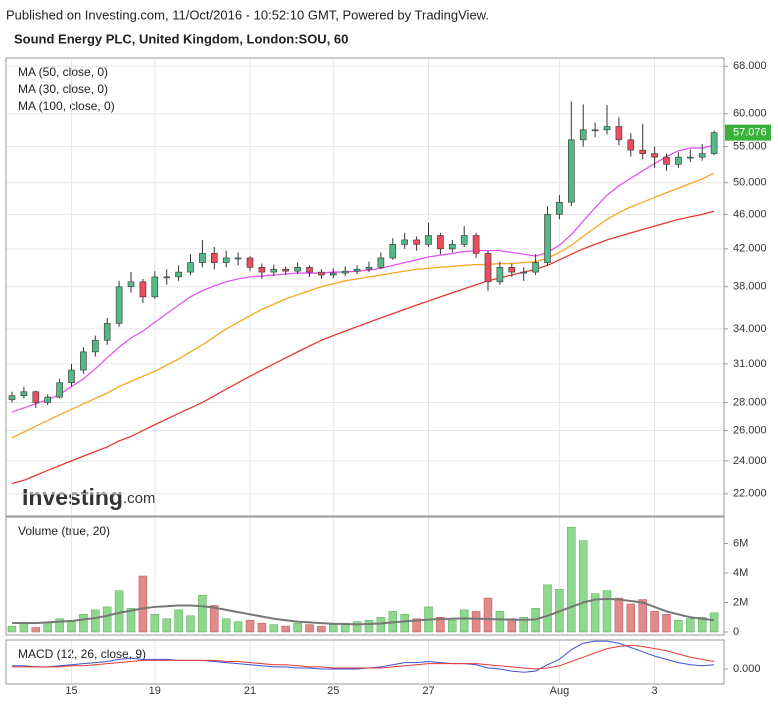  Describe the element at coordinates (750, 183) in the screenshot. I see `y-tick-label: 50.000` at that location.